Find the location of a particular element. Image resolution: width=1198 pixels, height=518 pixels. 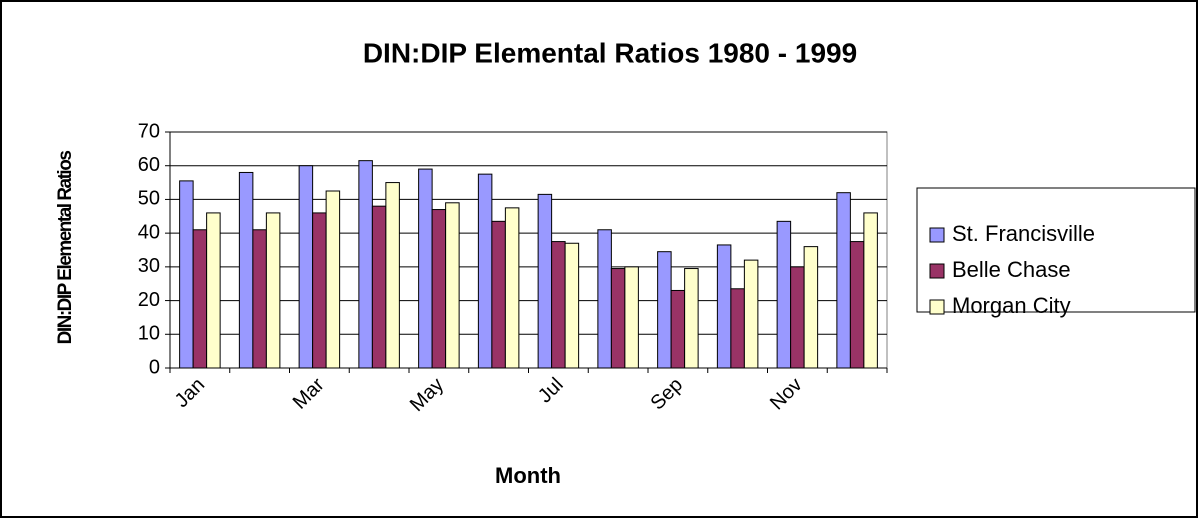

y-tick-label: 50 is located at coordinates (149, 199).